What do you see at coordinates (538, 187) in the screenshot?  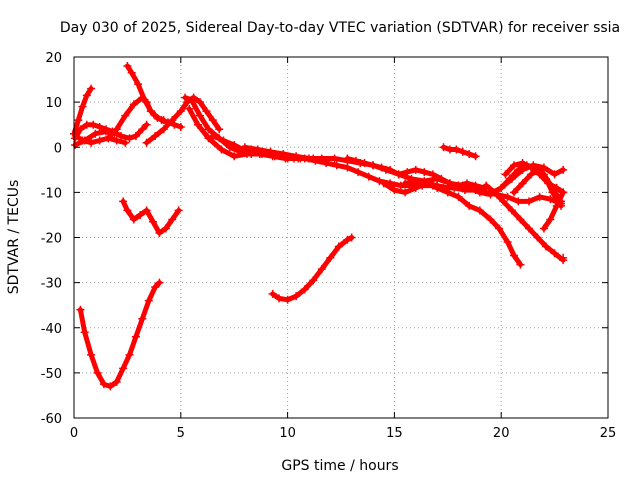 I see `series-arc-q` at bounding box center [538, 187].